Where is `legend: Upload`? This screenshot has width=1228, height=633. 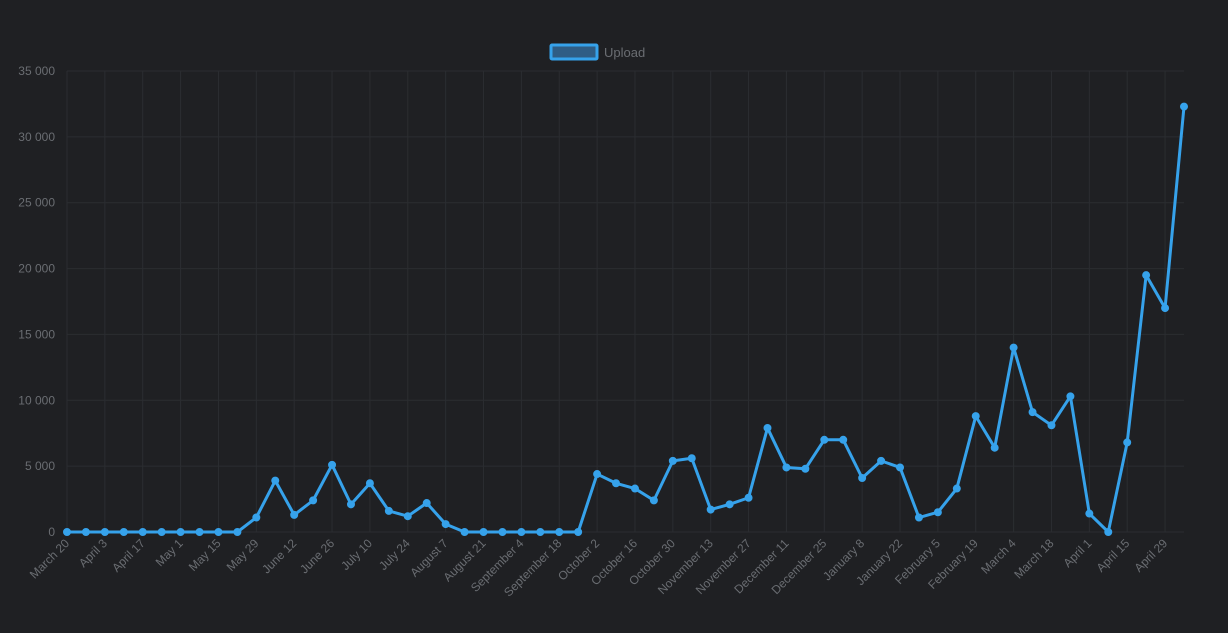
legend: Upload is located at coordinates (597, 52).